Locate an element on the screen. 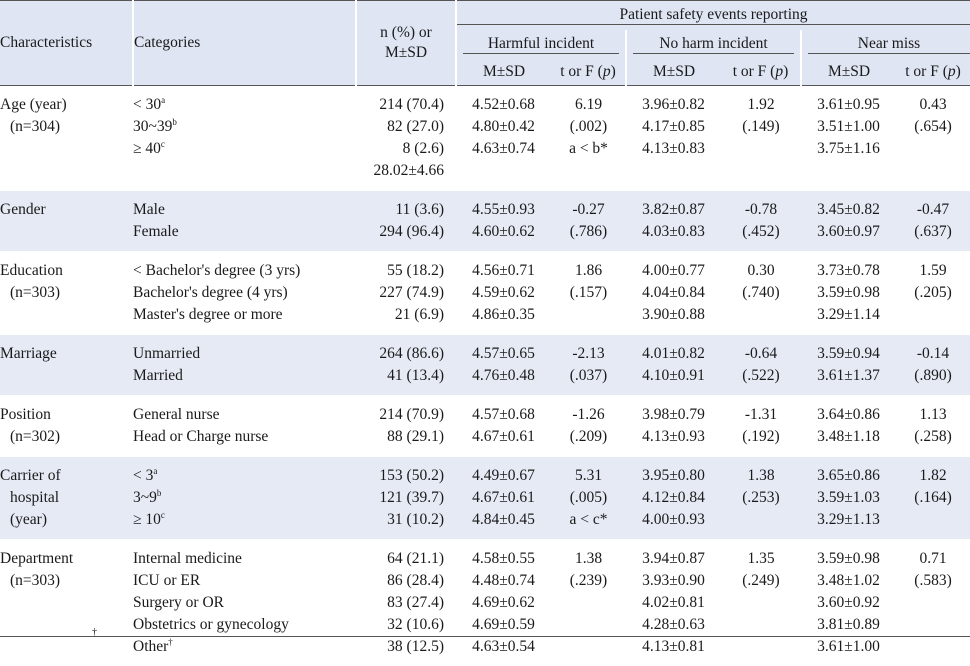 The height and width of the screenshot is (666, 970). no-harm-tf: 1.35 is located at coordinates (761, 559).